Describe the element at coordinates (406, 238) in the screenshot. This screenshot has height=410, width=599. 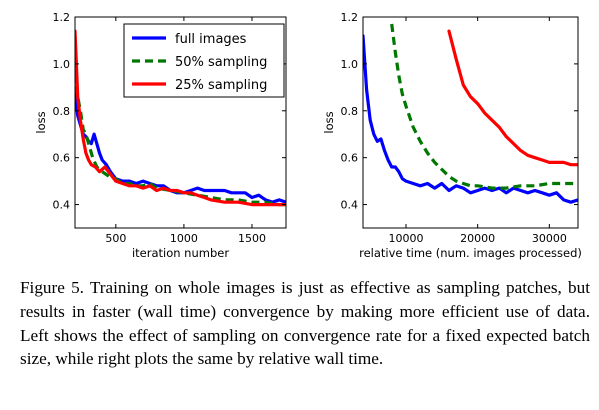
I see `right-xtick-label: 10000` at that location.